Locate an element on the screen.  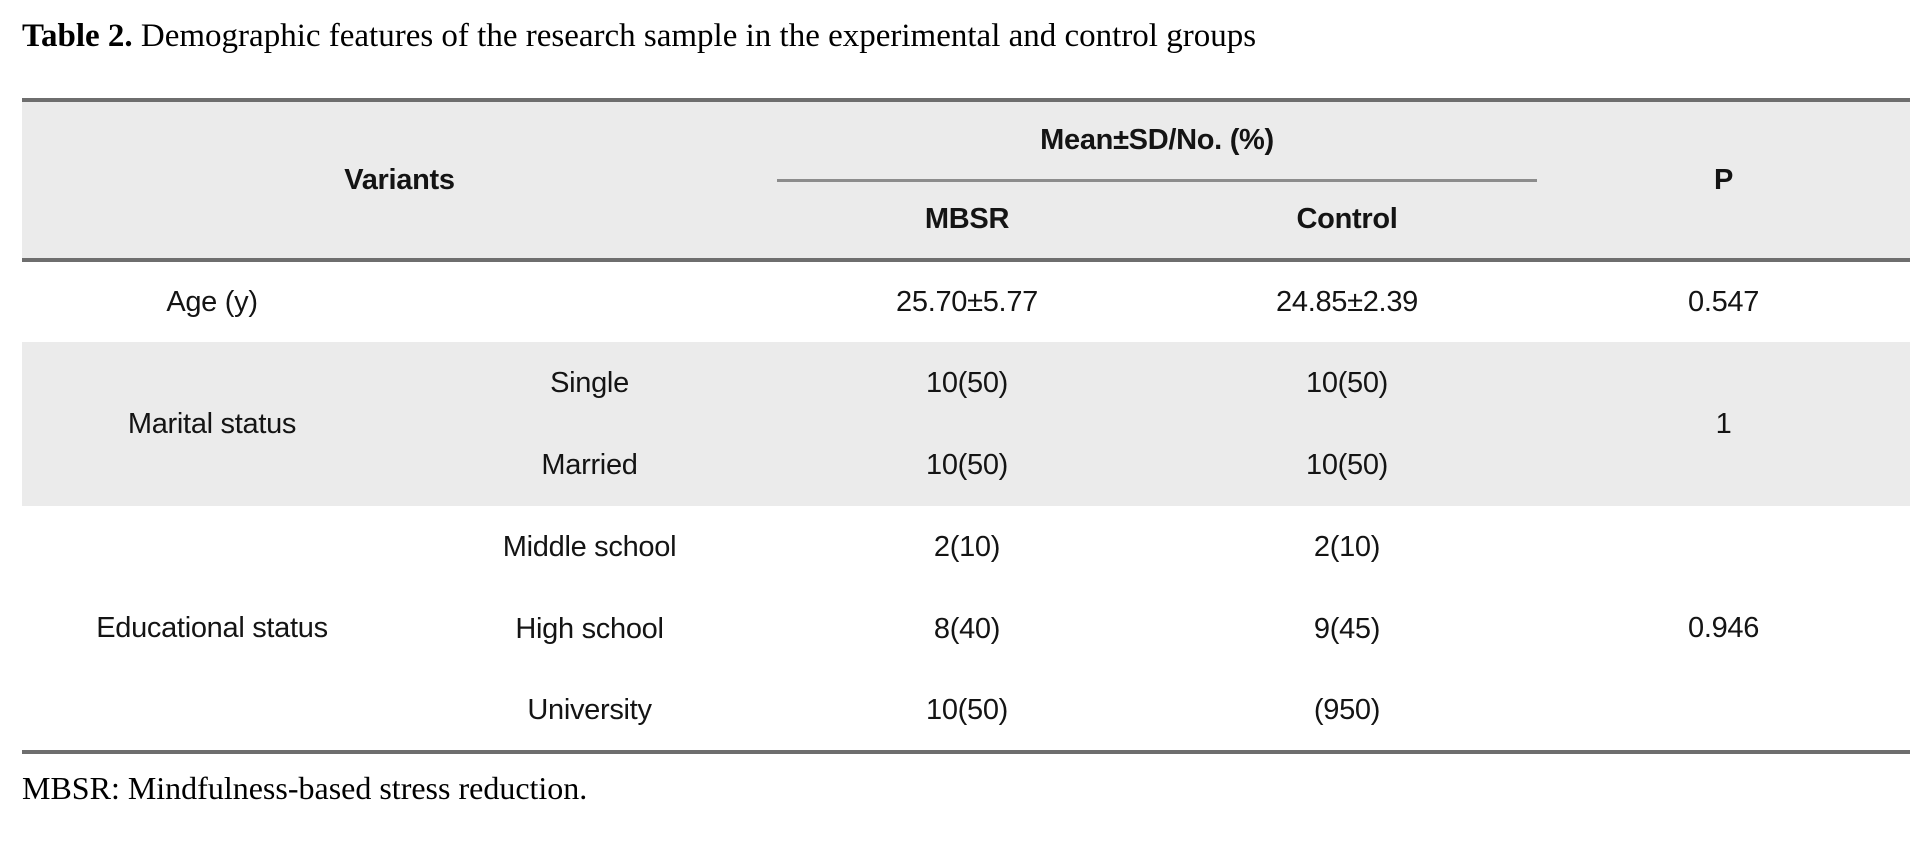
cell-educational-label: Educational status is located at coordinates (212, 627).